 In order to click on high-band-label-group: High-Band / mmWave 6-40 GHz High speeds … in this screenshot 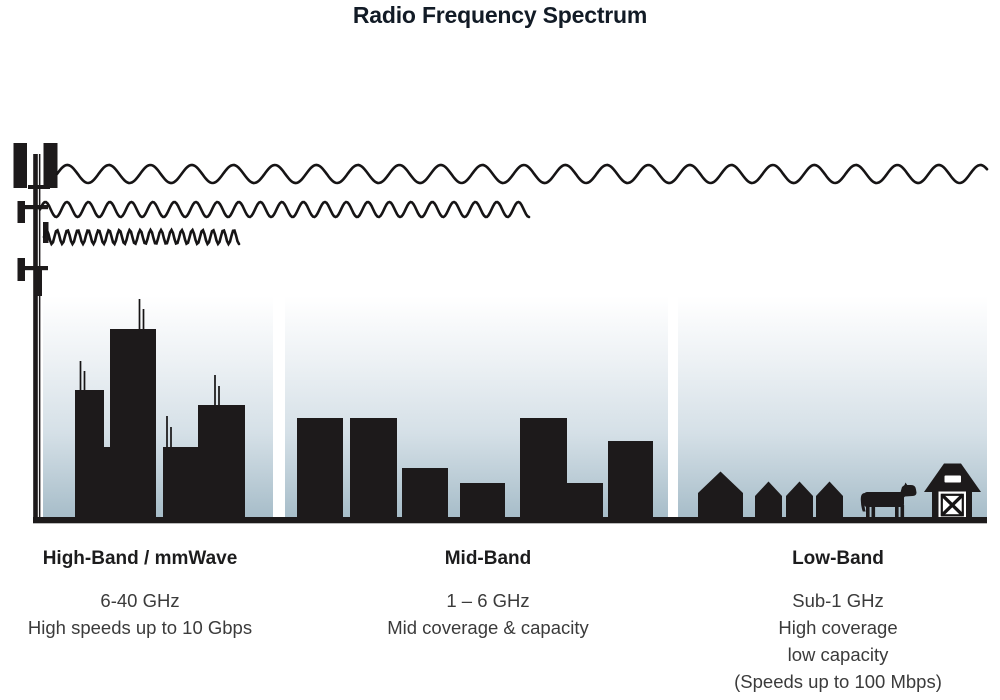, I will do `click(140, 594)`.